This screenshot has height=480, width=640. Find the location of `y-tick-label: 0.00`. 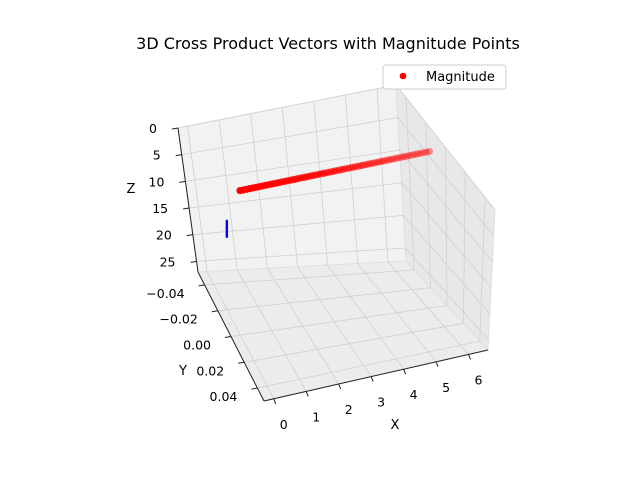

y-tick-label: 0.00 is located at coordinates (197, 345).